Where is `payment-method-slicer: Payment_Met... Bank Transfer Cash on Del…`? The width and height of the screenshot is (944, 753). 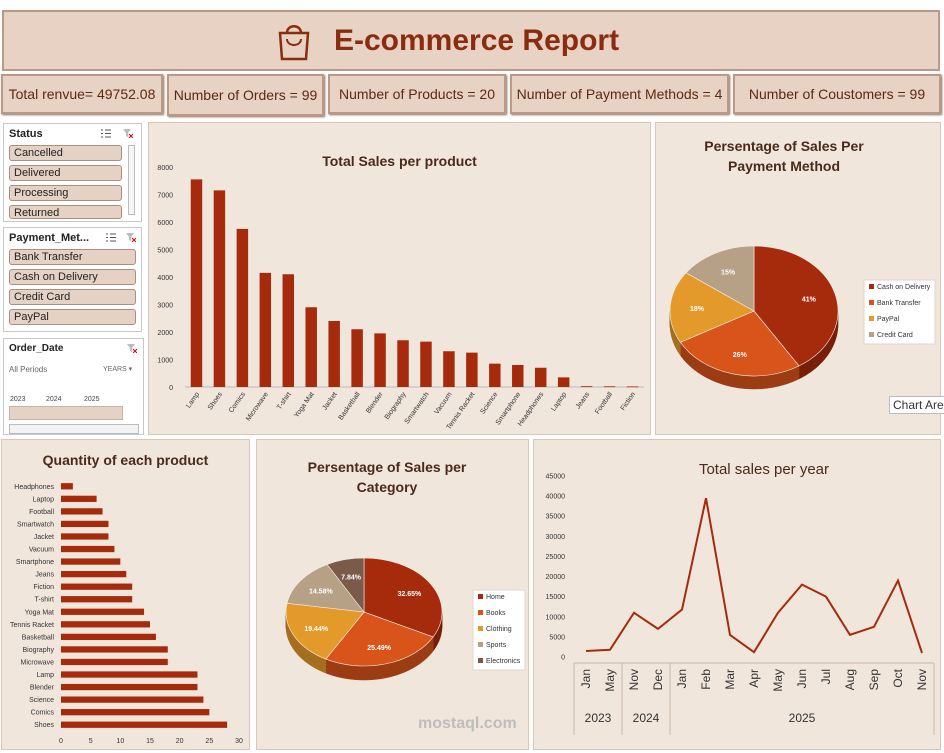 payment-method-slicer: Payment_Met... Bank Transfer Cash on Del… is located at coordinates (72, 279).